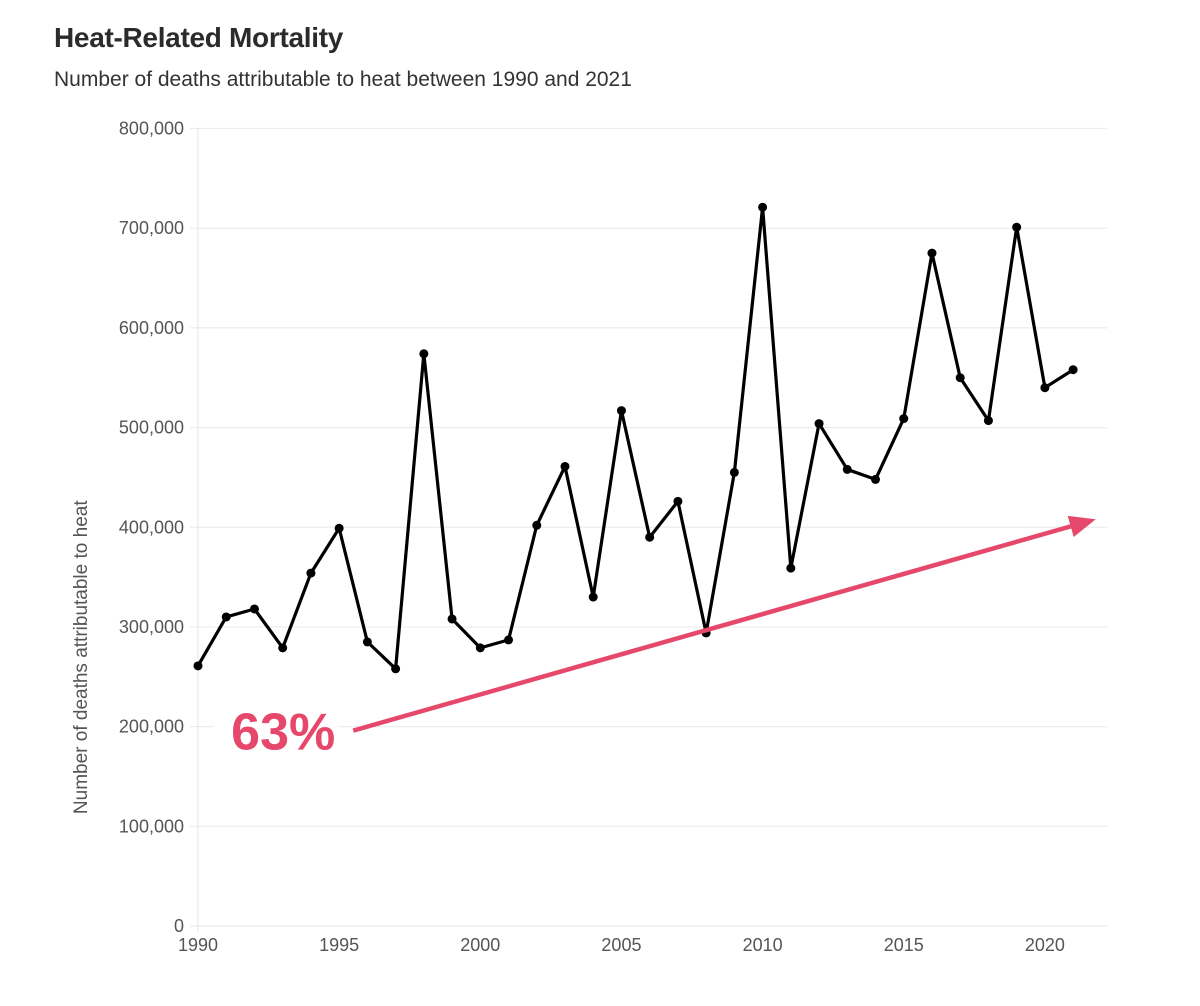  Describe the element at coordinates (712, 628) in the screenshot. I see `trend-arrow-shaft` at that location.